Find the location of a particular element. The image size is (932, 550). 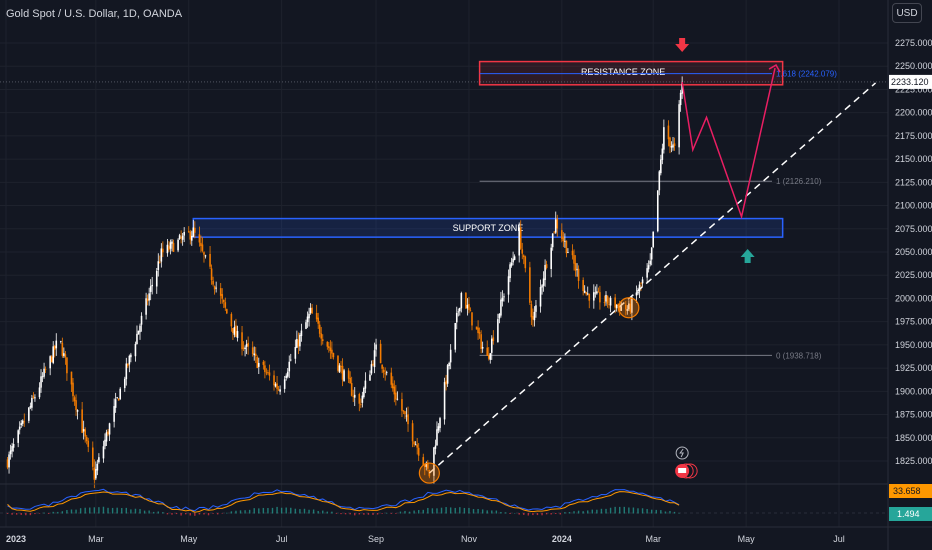

last-price-badge is located at coordinates (910, 81).